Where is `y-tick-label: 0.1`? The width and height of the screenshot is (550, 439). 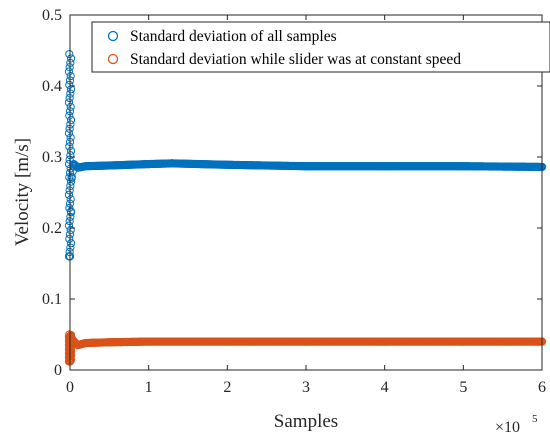
y-tick-label: 0.1 is located at coordinates (52, 299).